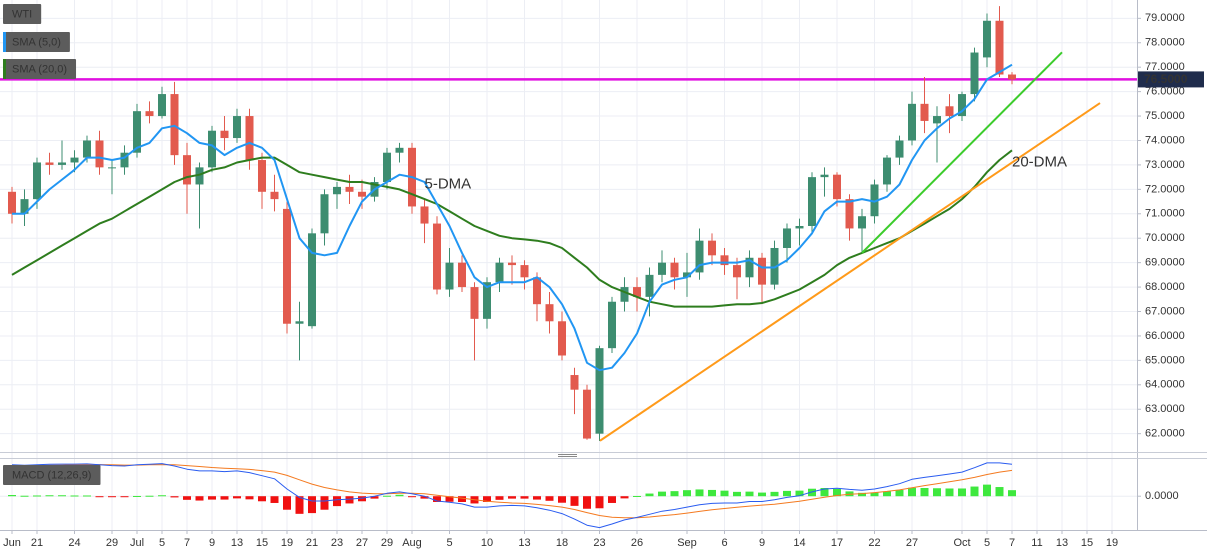 Image resolution: width=1207 pixels, height=555 pixels. Describe the element at coordinates (687, 543) in the screenshot. I see `x-tick-label: Sep` at that location.